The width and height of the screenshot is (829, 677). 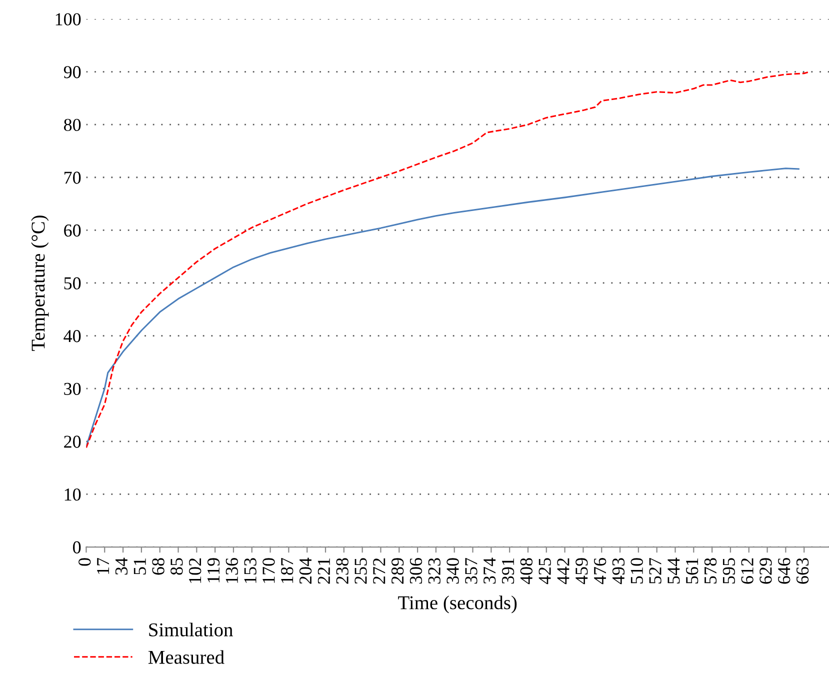 What do you see at coordinates (250, 570) in the screenshot?
I see `x-tick-label: 153` at bounding box center [250, 570].